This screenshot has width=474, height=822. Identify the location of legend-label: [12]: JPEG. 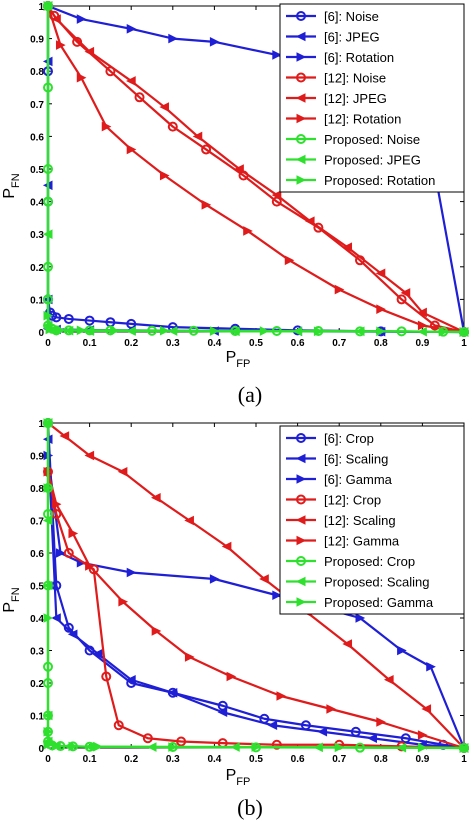
(355, 98).